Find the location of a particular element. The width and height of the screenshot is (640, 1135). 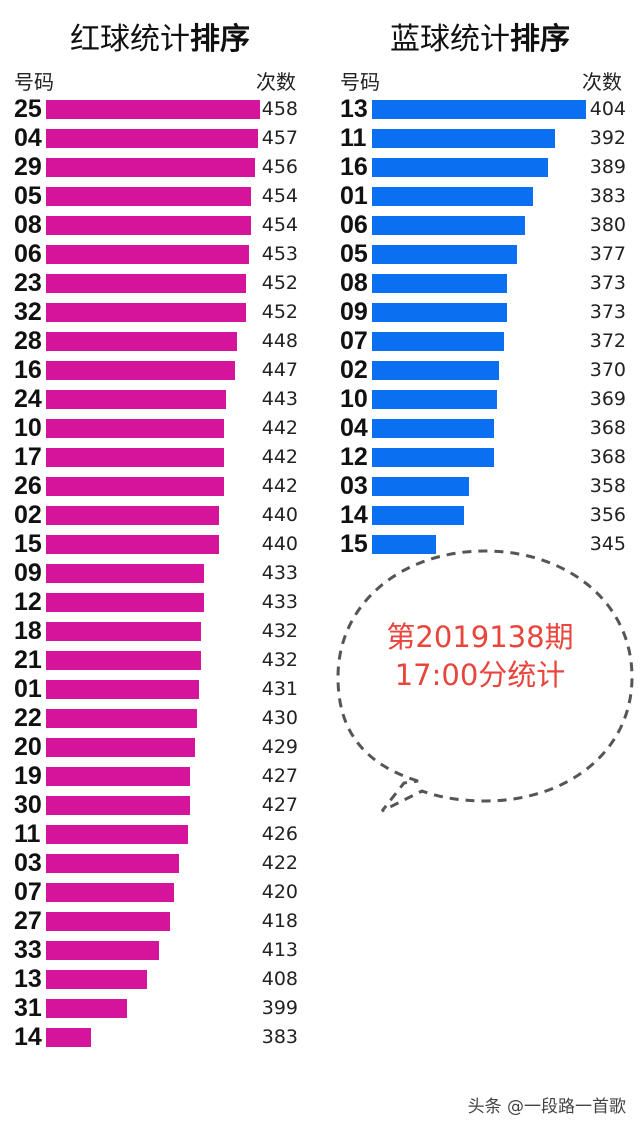

ball-number-label: 22 is located at coordinates (28, 718).